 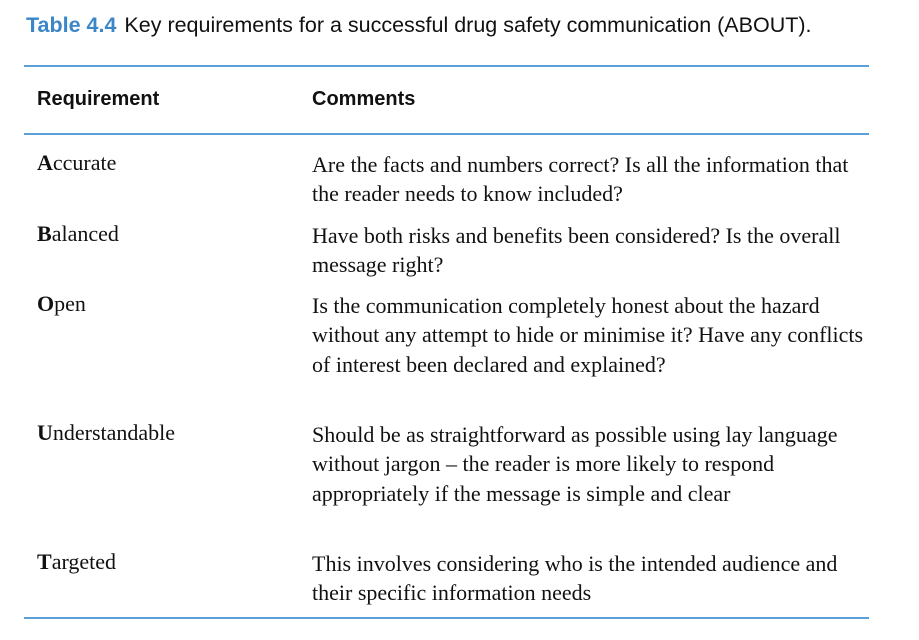 What do you see at coordinates (45, 432) in the screenshot?
I see `requirement-initial: U` at bounding box center [45, 432].